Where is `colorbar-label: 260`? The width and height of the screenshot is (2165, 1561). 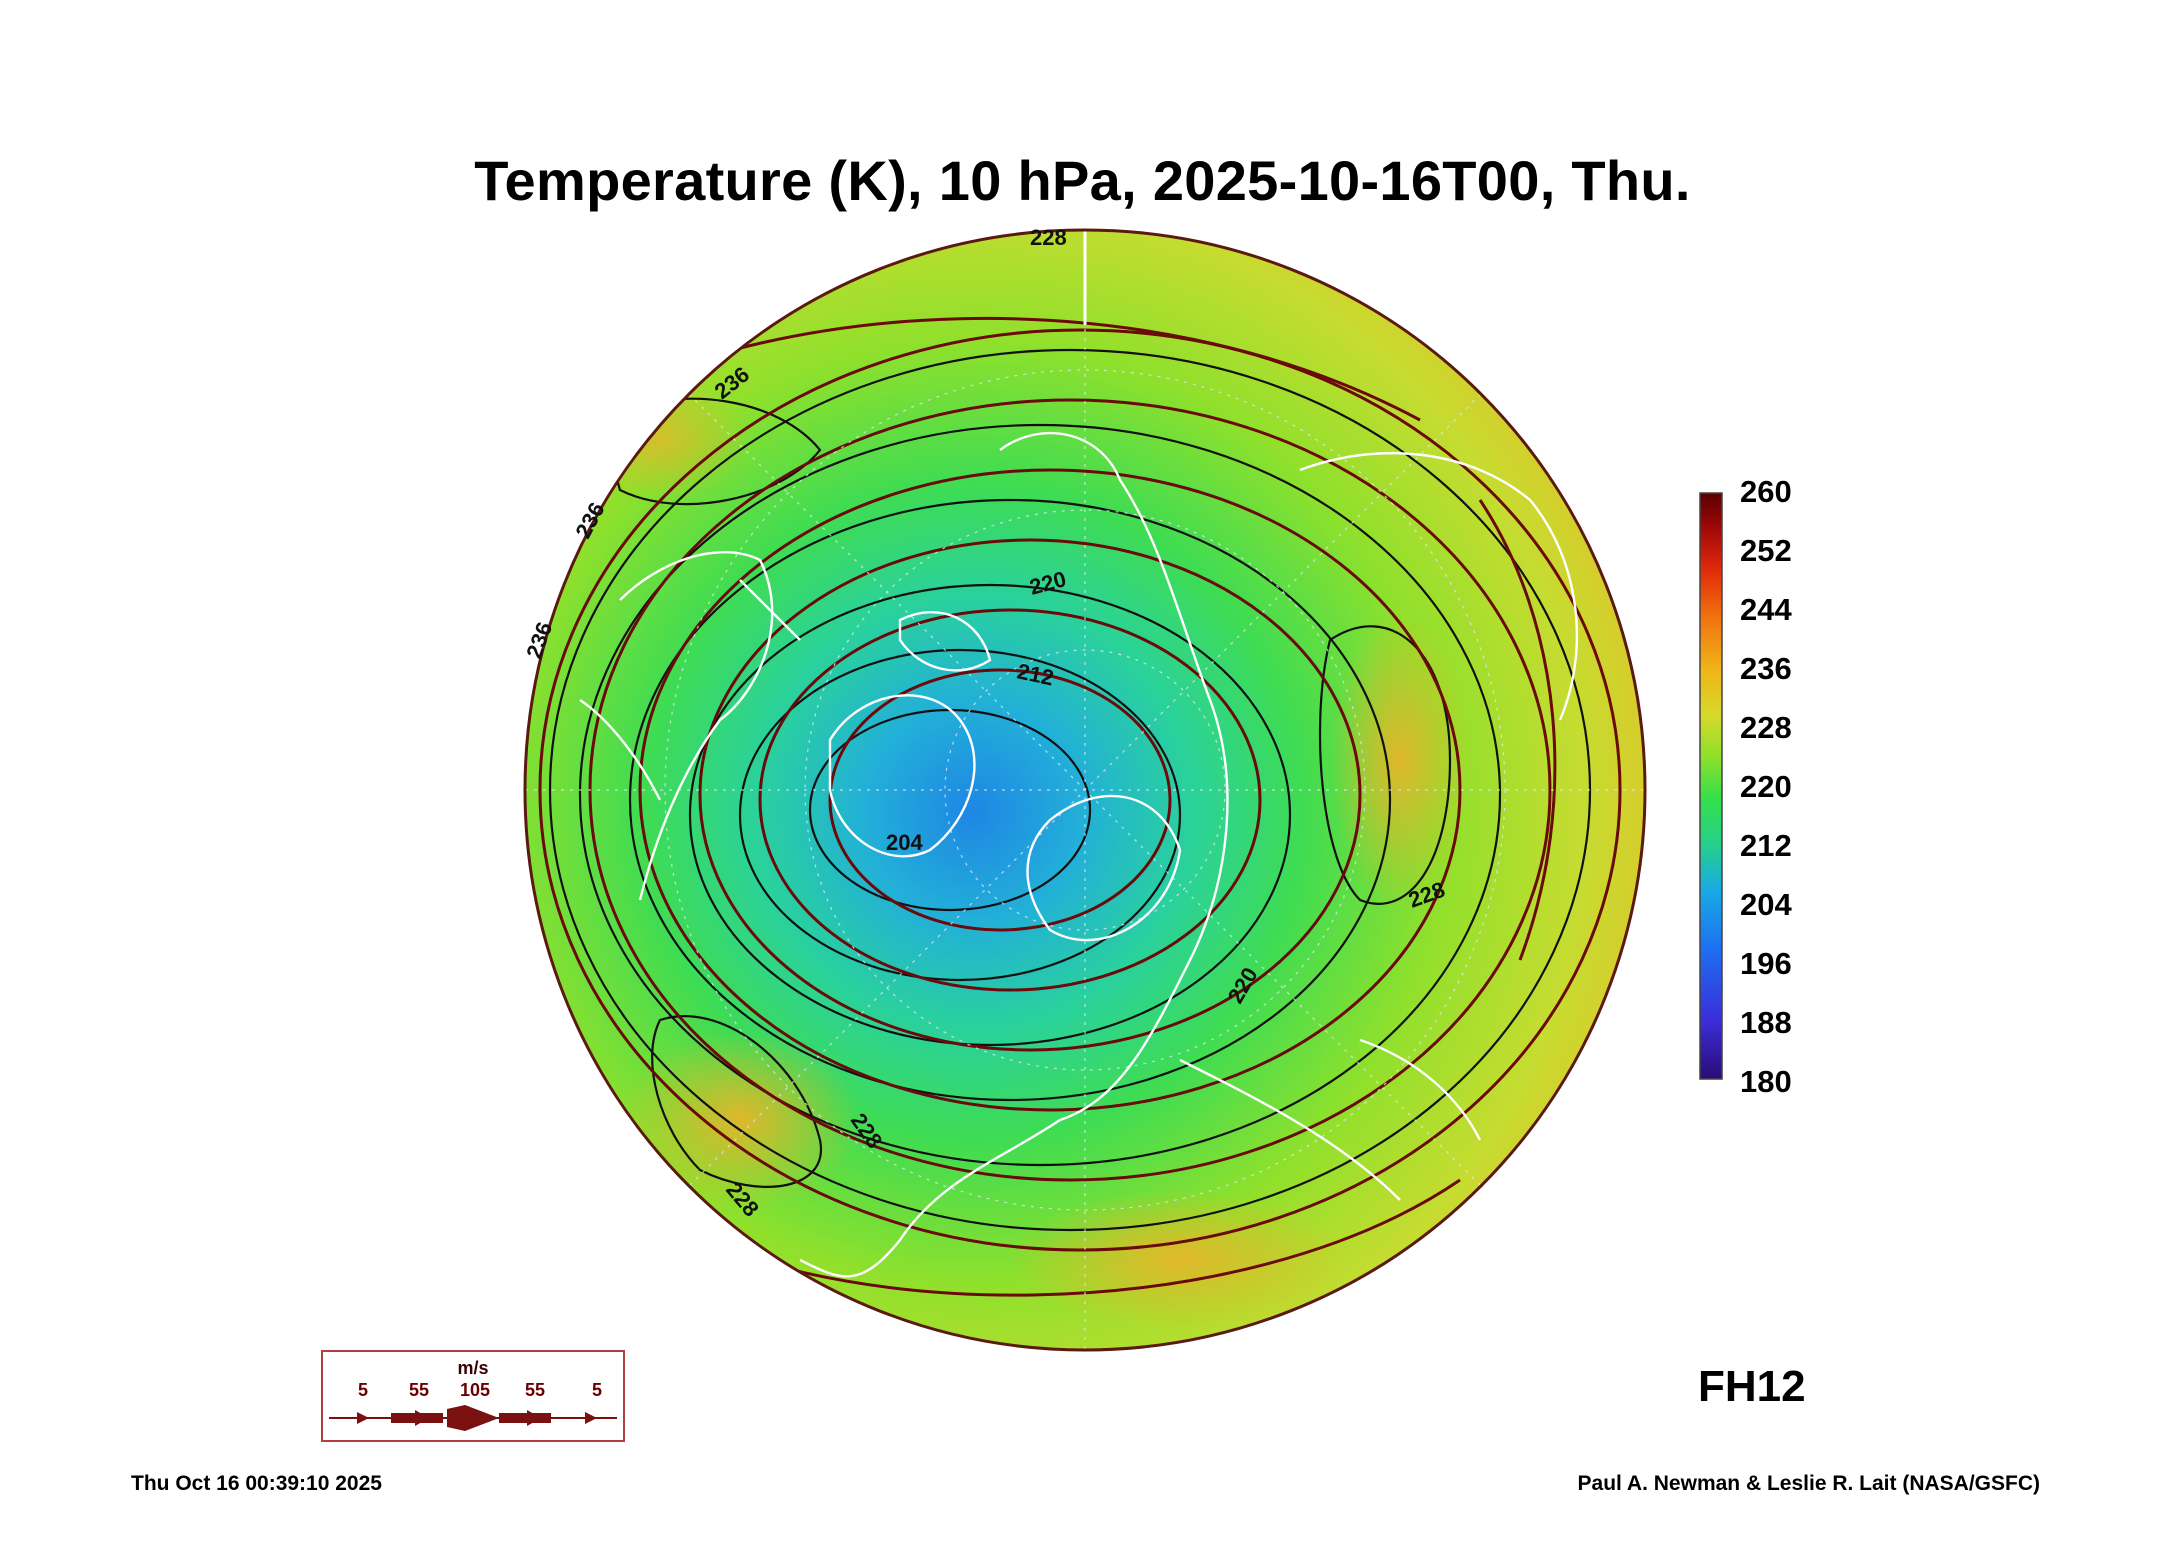 colorbar-label: 260 is located at coordinates (1766, 491).